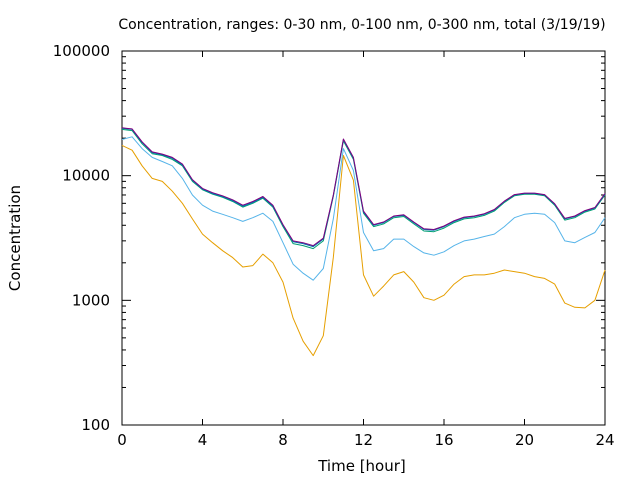 The width and height of the screenshot is (640, 480). Describe the element at coordinates (15, 238) in the screenshot. I see `y-axis-title: Concentration` at that location.